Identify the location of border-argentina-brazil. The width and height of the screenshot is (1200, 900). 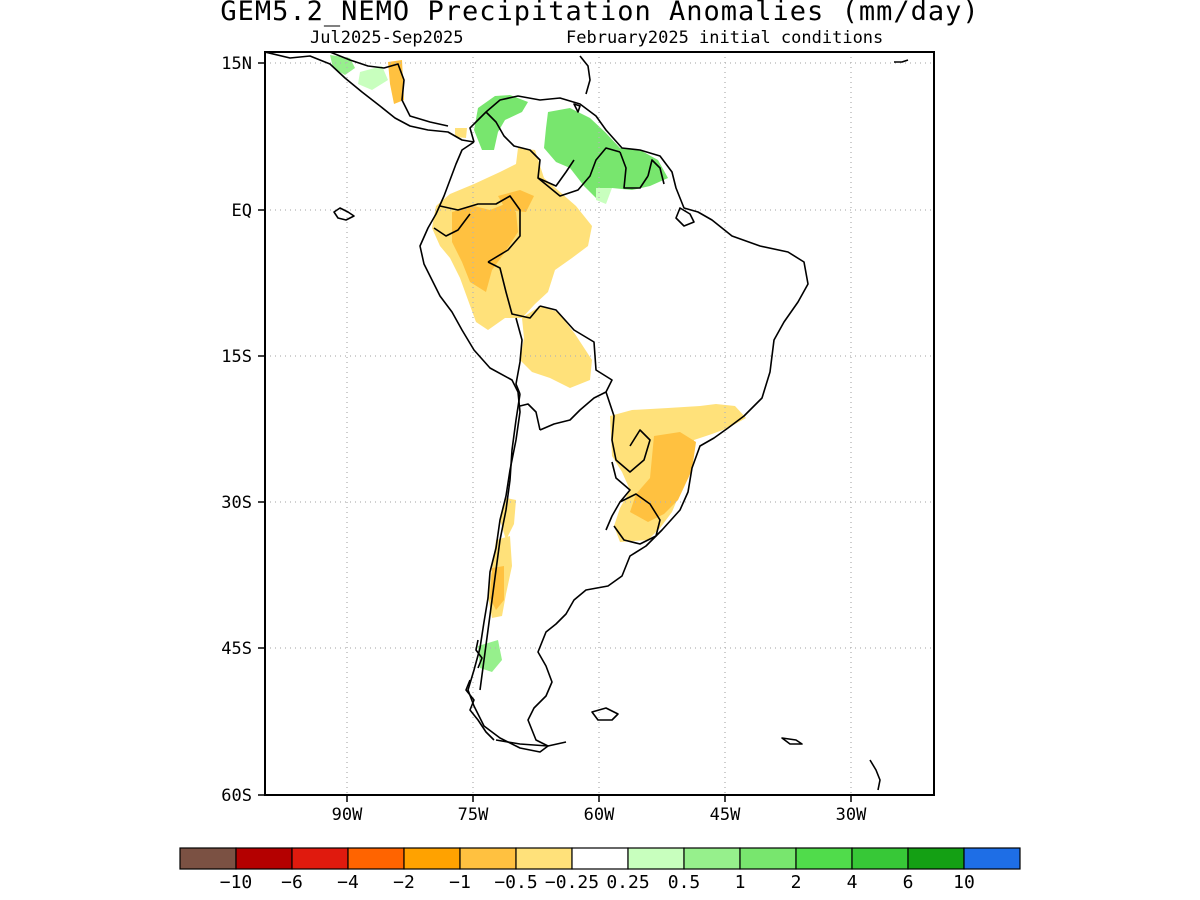
(618, 496).